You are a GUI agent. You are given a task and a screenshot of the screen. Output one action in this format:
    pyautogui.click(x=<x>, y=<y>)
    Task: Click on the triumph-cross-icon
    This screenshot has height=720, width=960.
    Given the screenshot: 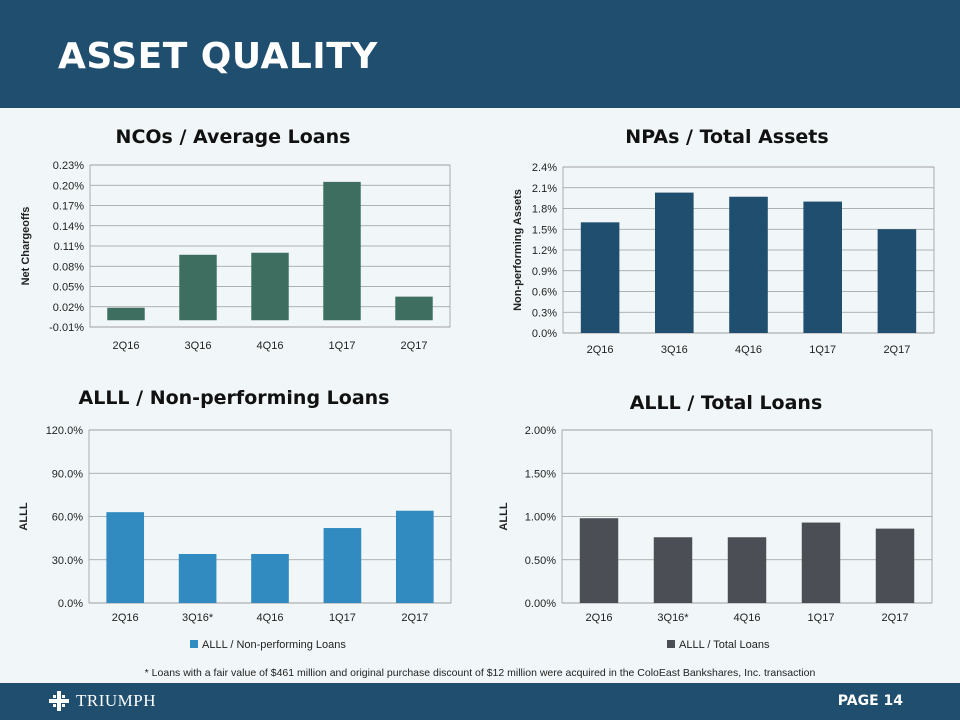 What is the action you would take?
    pyautogui.click(x=59, y=701)
    